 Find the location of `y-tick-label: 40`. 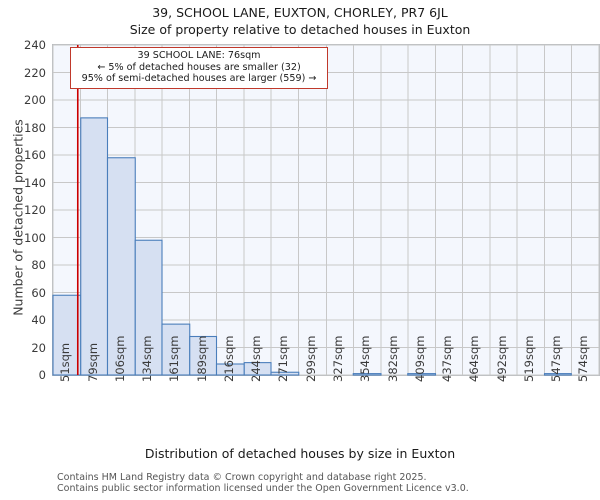

y-tick-label: 40 is located at coordinates (38, 320).